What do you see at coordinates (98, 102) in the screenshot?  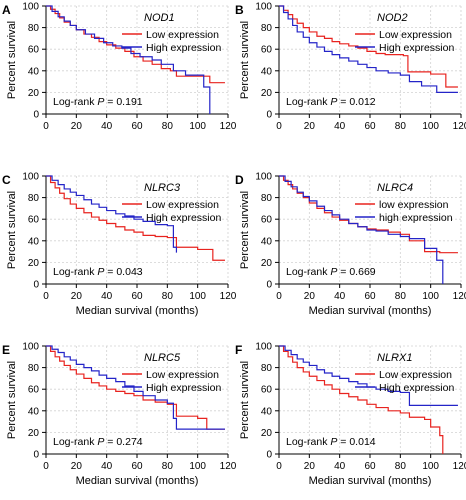 I see `pvalue-text: Log-rank P = 0.191` at bounding box center [98, 102].